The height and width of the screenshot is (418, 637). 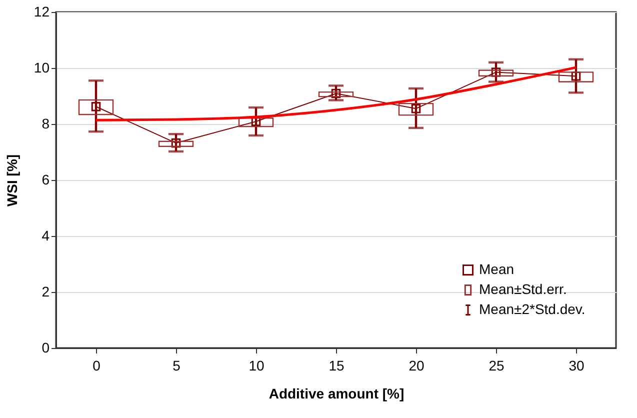 I want to click on y-tick-label: 4, so click(x=46, y=236).